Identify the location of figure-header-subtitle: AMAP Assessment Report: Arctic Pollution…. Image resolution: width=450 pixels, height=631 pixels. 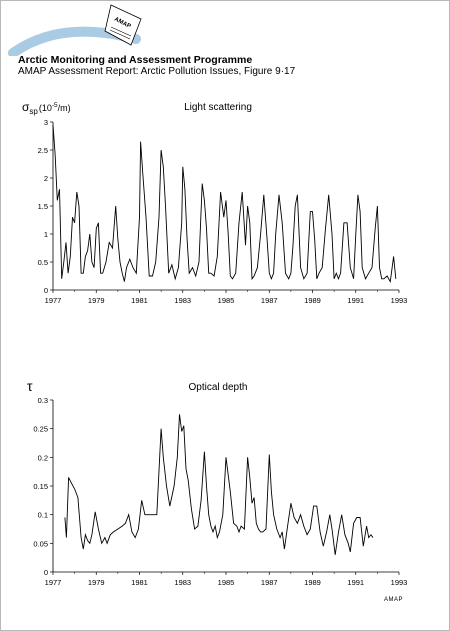
(157, 71).